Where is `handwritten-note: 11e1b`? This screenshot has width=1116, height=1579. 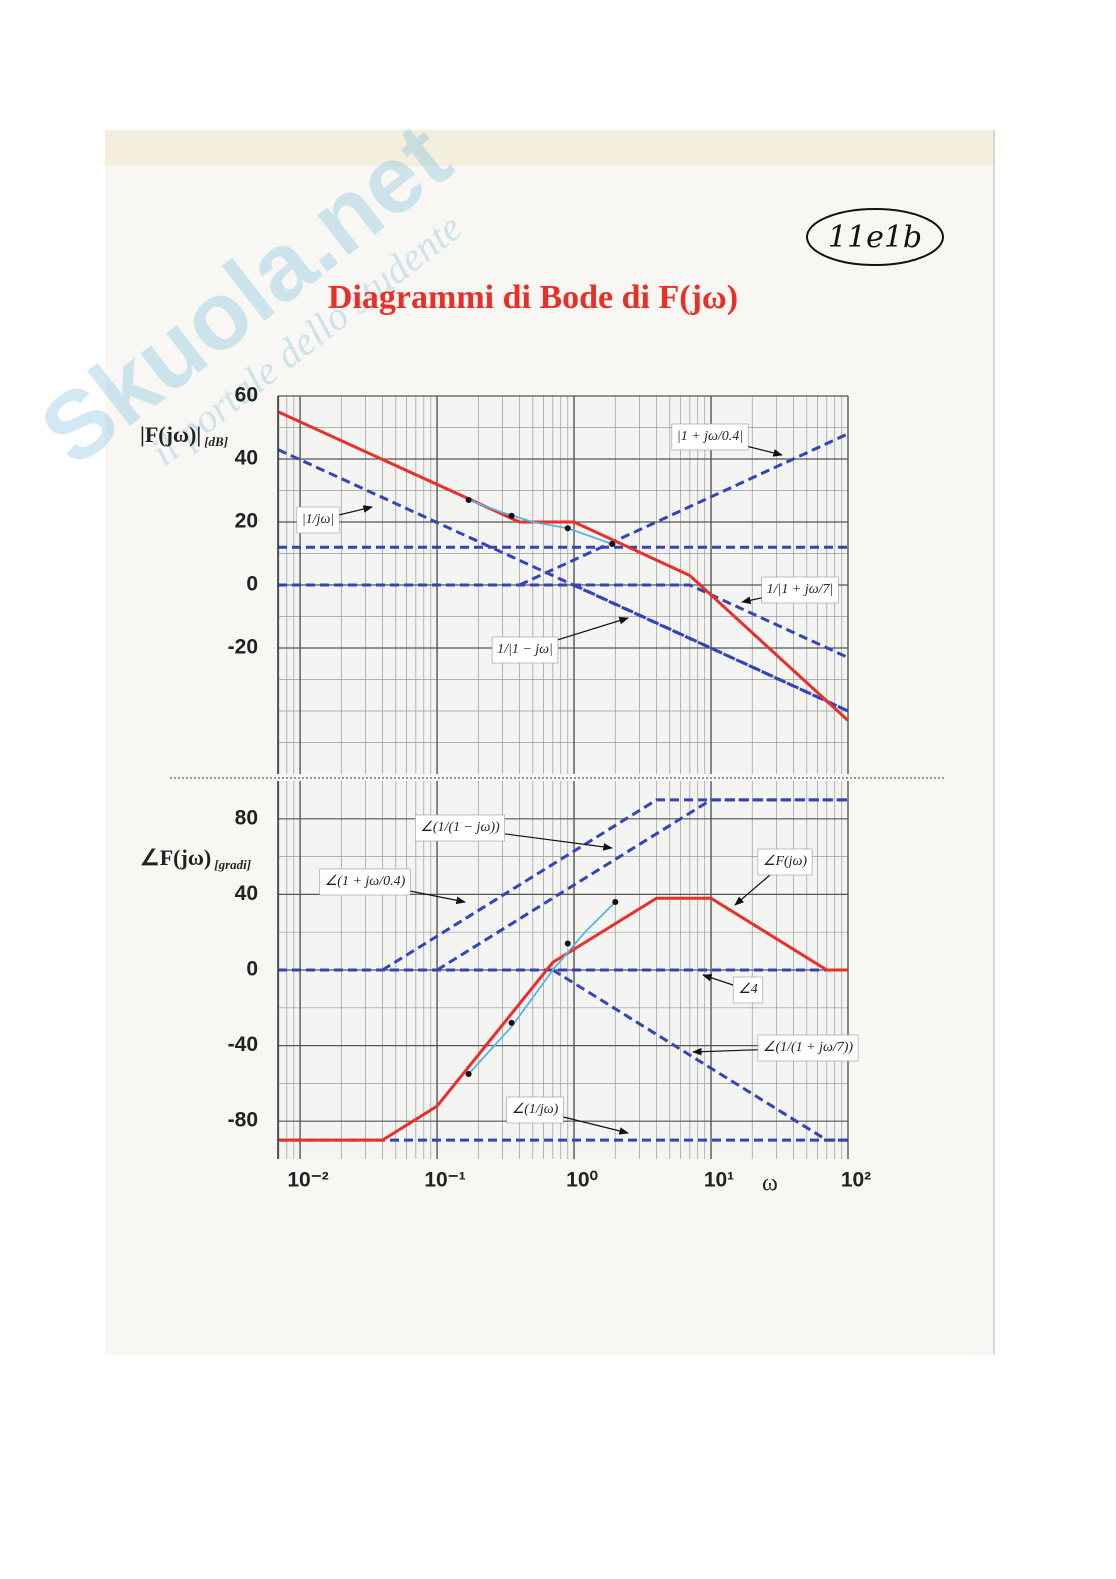
handwritten-note: 11e1b is located at coordinates (875, 237).